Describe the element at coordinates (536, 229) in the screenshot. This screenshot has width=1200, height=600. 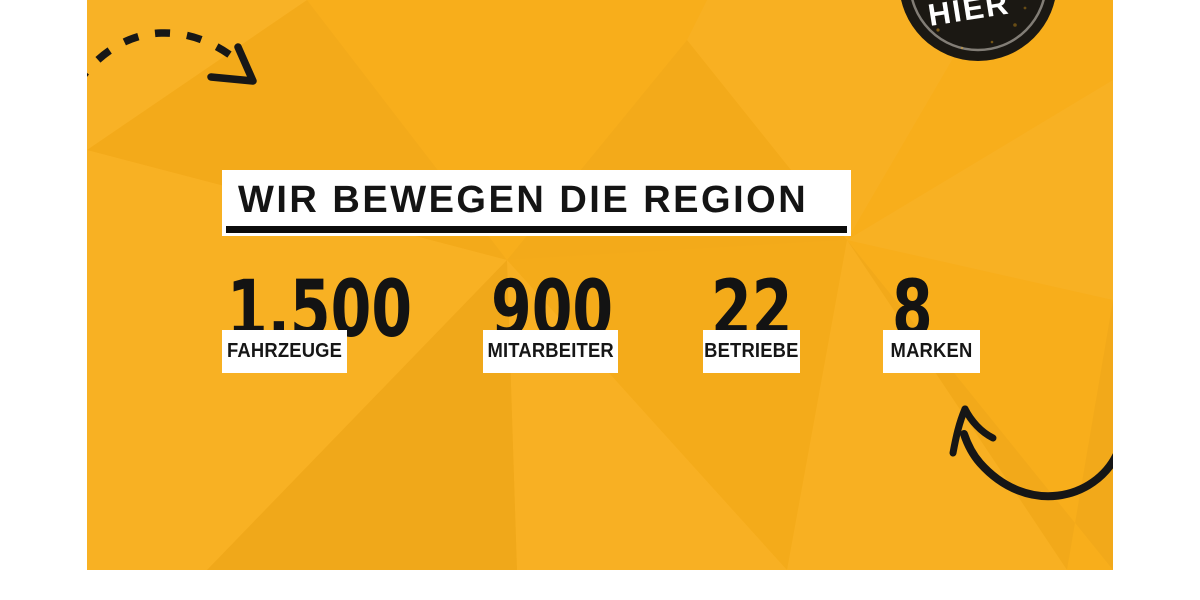
I see `heading-underline` at that location.